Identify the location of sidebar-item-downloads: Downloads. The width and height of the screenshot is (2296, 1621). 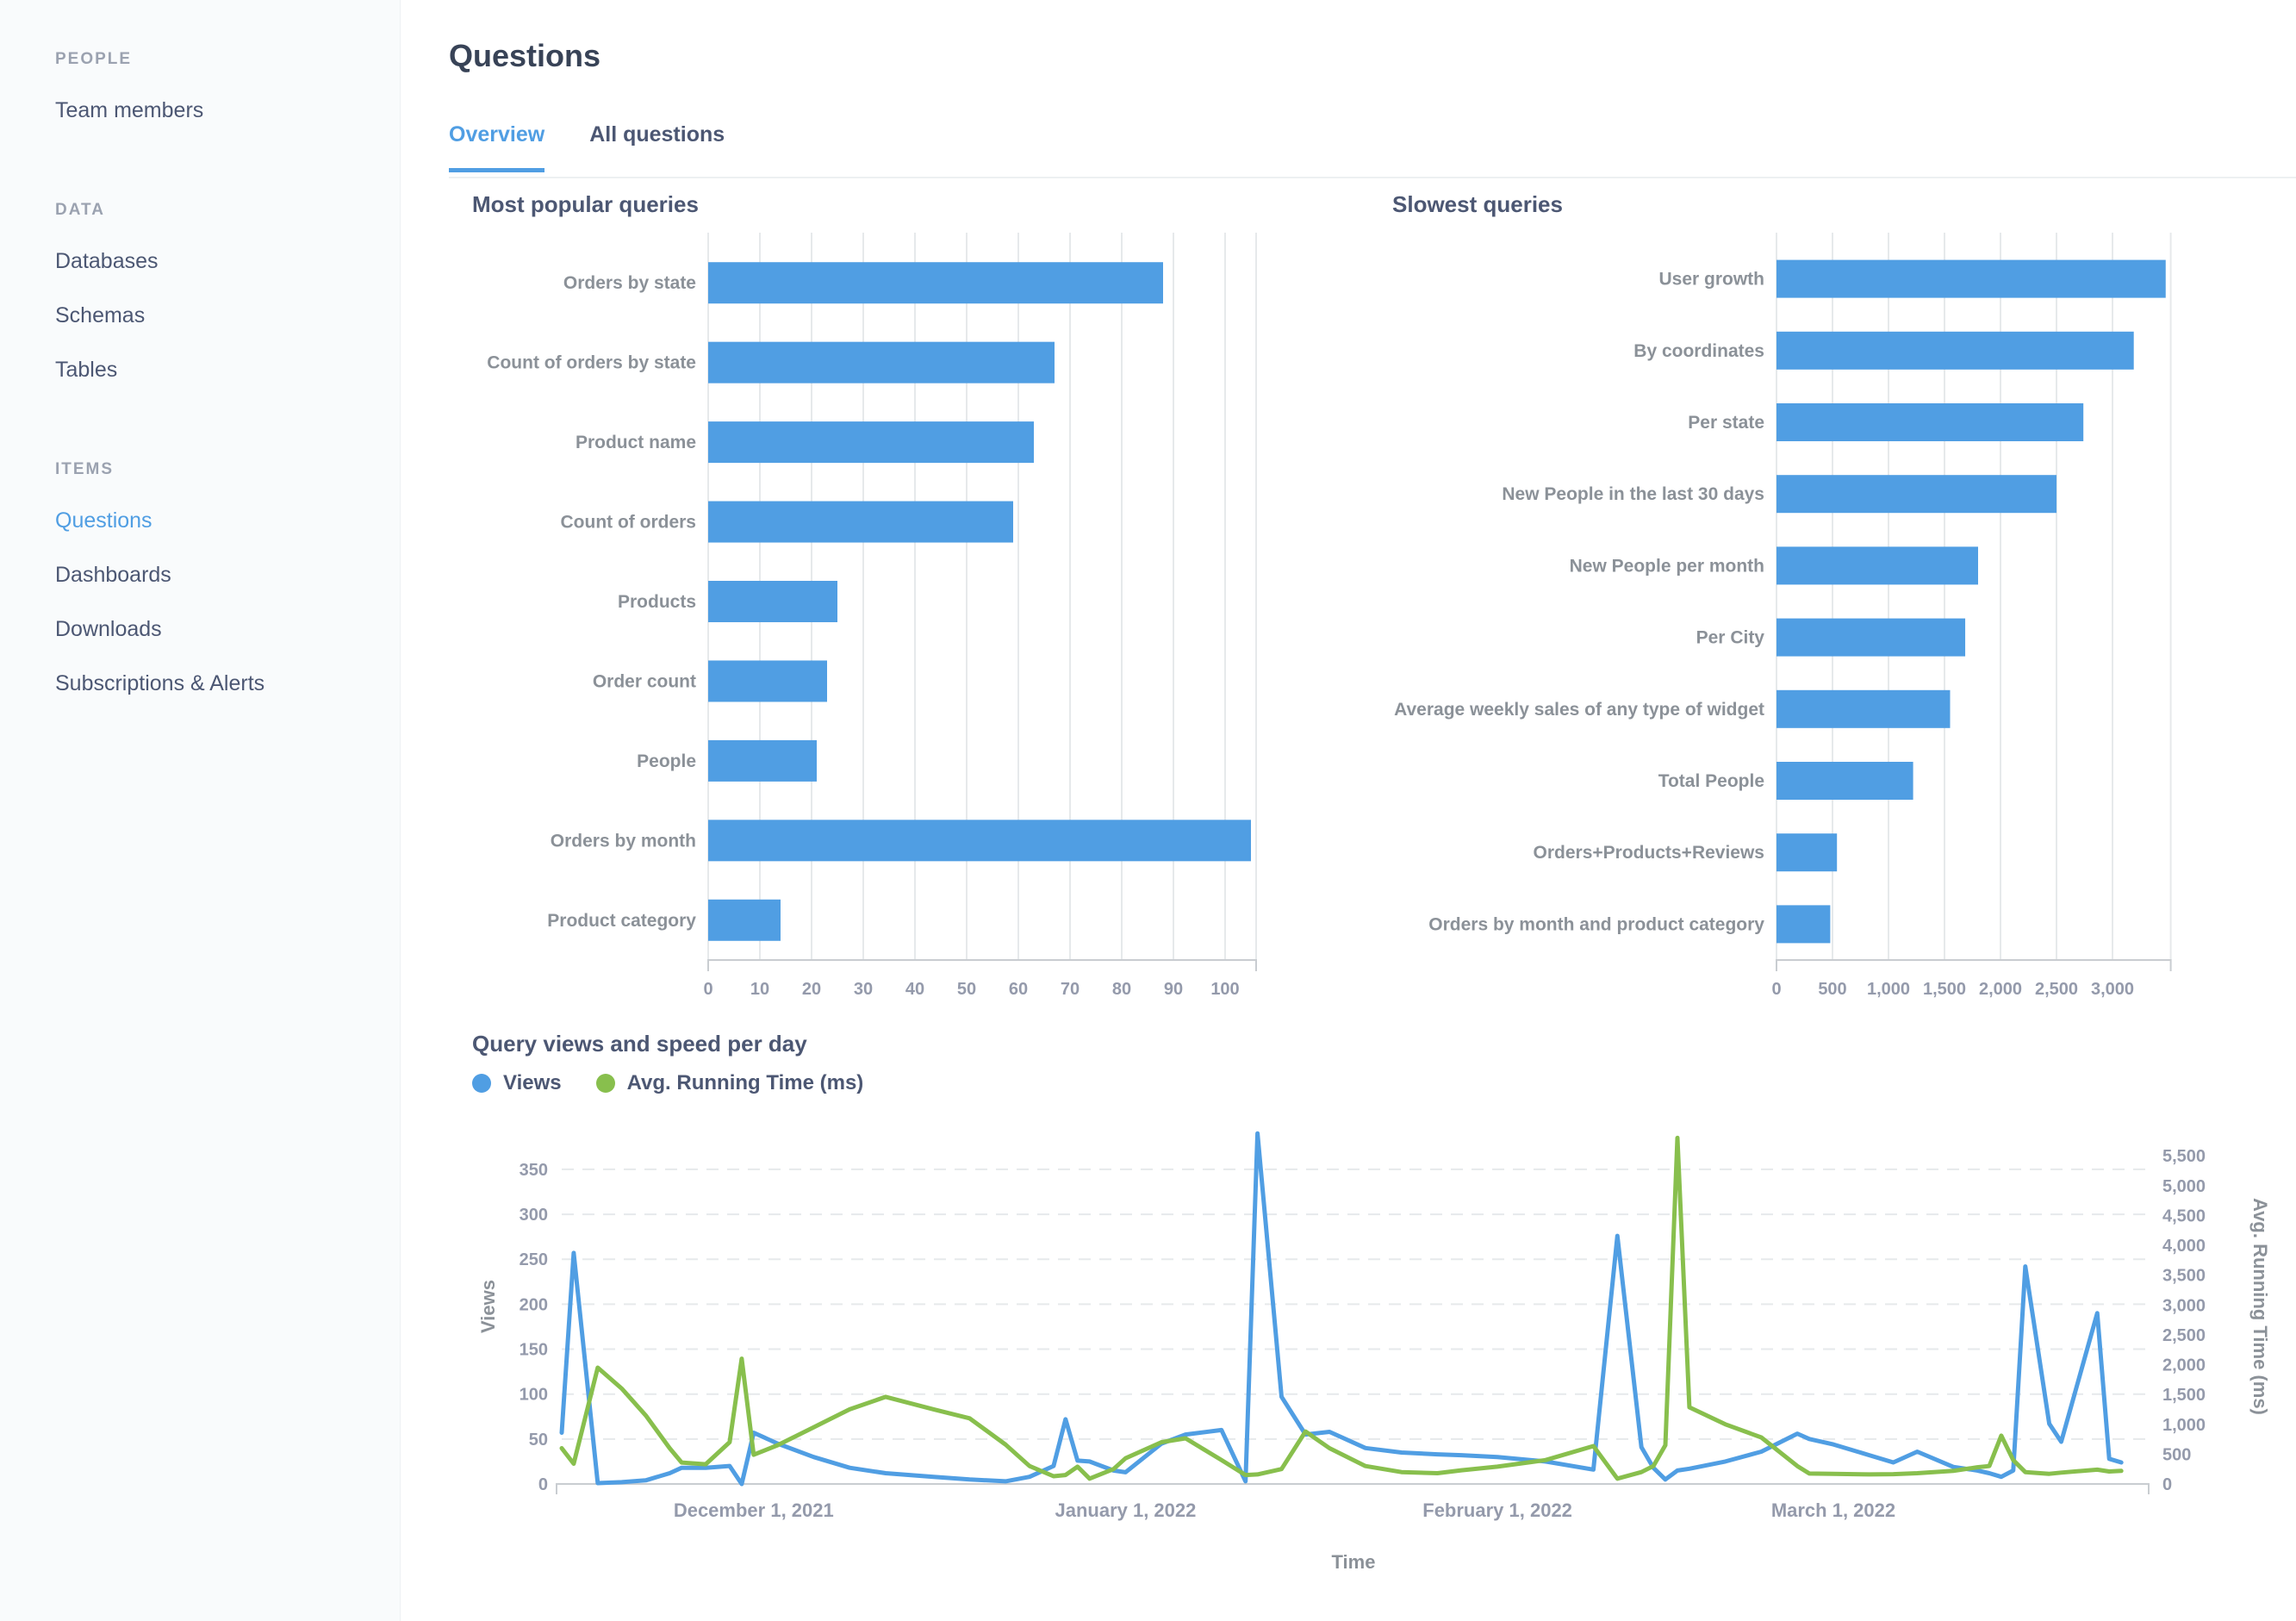
(109, 629).